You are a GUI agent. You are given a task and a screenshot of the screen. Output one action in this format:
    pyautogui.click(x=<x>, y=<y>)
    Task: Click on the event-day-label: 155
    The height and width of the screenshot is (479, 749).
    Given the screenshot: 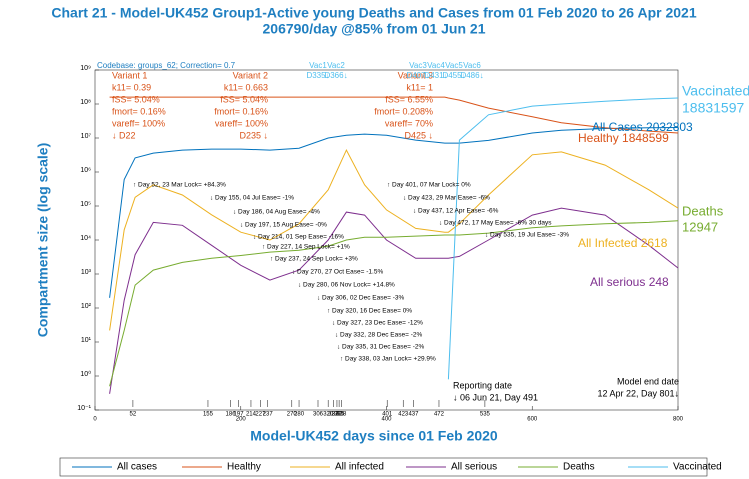 What is the action you would take?
    pyautogui.click(x=208, y=415)
    